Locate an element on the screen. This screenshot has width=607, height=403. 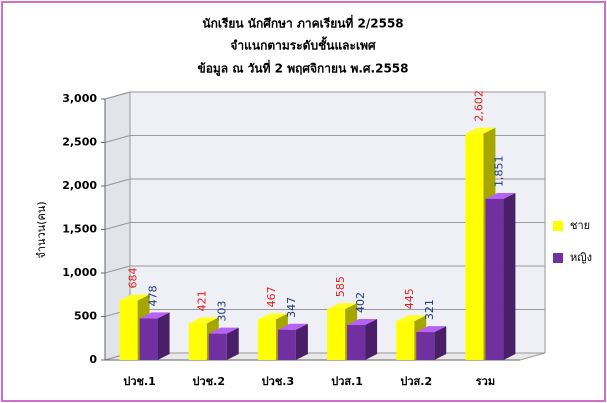
x-tick-label: ปวช.2 is located at coordinates (209, 381).